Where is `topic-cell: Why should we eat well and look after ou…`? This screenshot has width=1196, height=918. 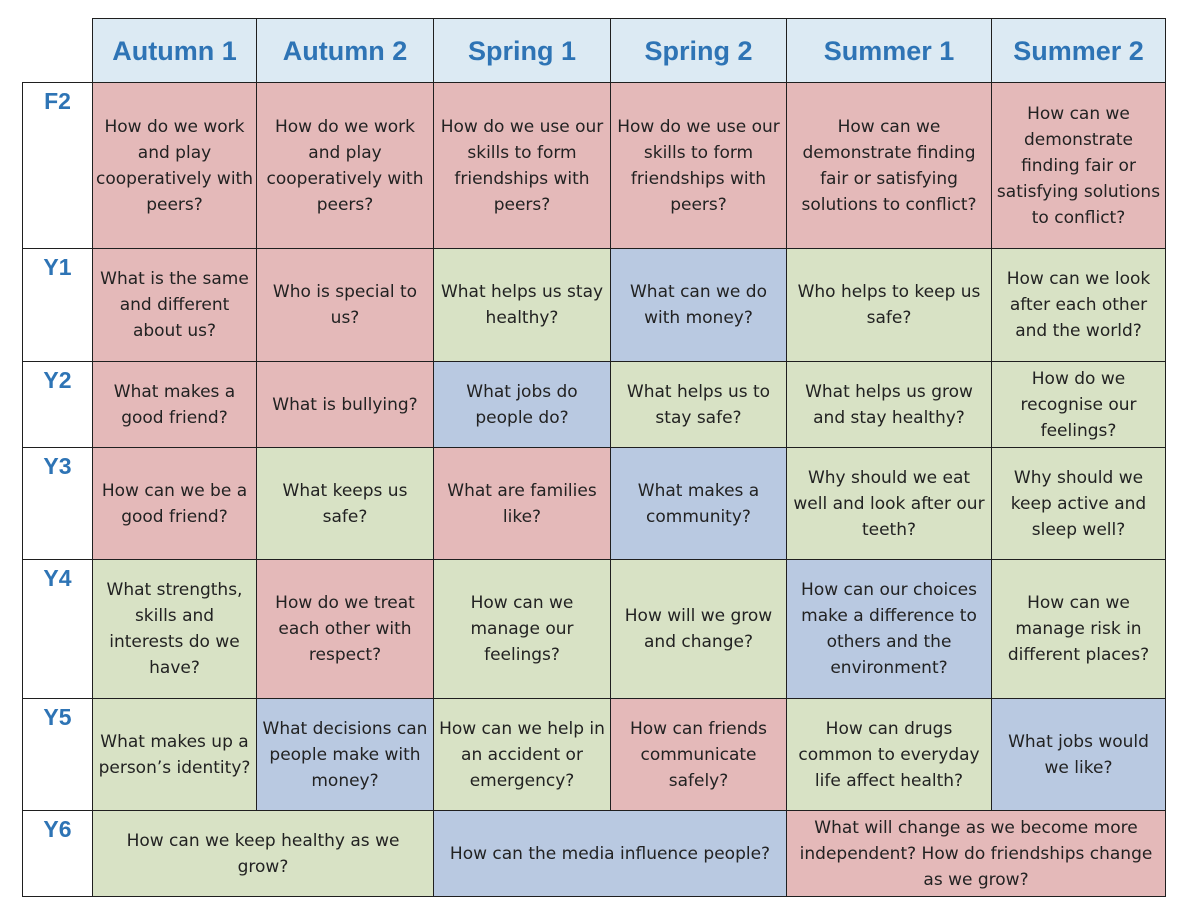 topic-cell: Why should we eat well and look after ou… is located at coordinates (889, 503).